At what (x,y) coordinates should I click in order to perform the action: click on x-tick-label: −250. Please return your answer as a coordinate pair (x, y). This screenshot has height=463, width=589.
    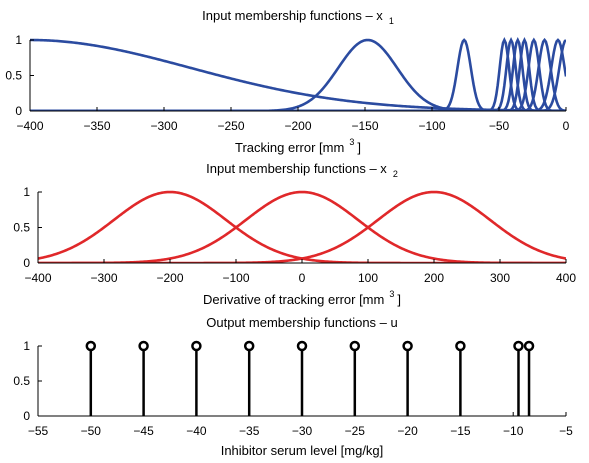
    Looking at the image, I should click on (230, 126).